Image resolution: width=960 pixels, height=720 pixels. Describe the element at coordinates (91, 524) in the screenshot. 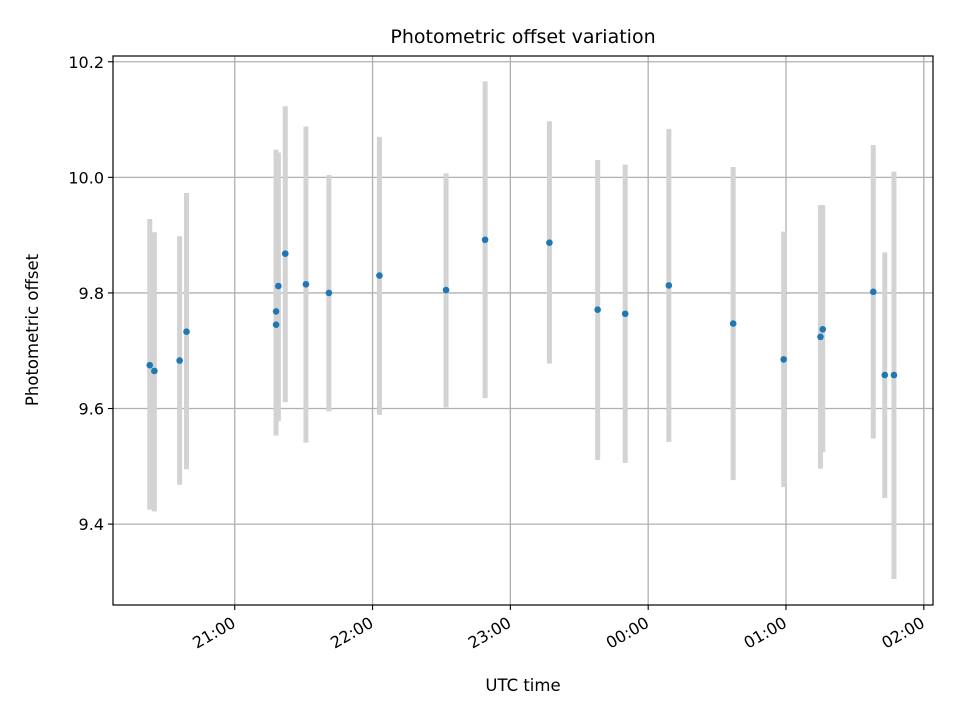

I see `y-tick-label: 9.4` at that location.